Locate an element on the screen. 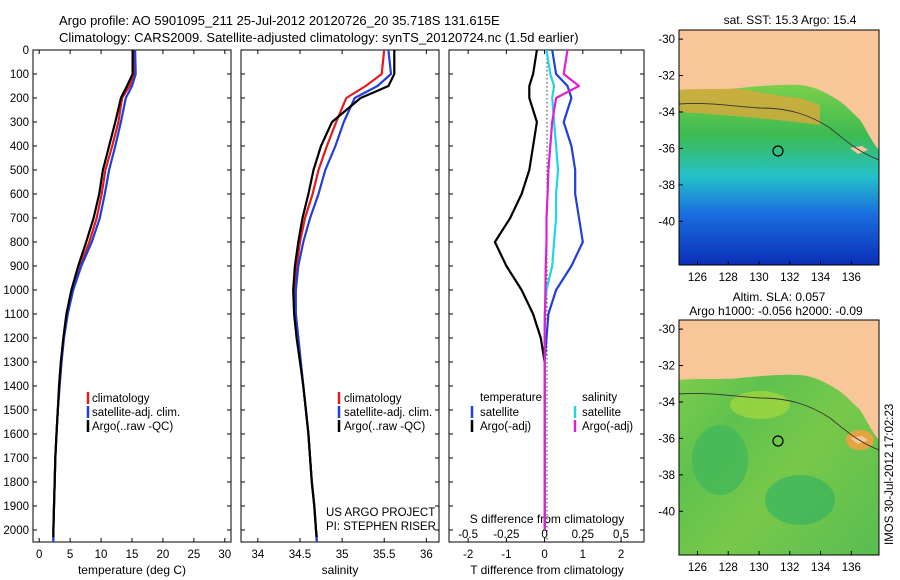 This screenshot has width=900, height=580. y-tick-label: 600 is located at coordinates (19, 195).